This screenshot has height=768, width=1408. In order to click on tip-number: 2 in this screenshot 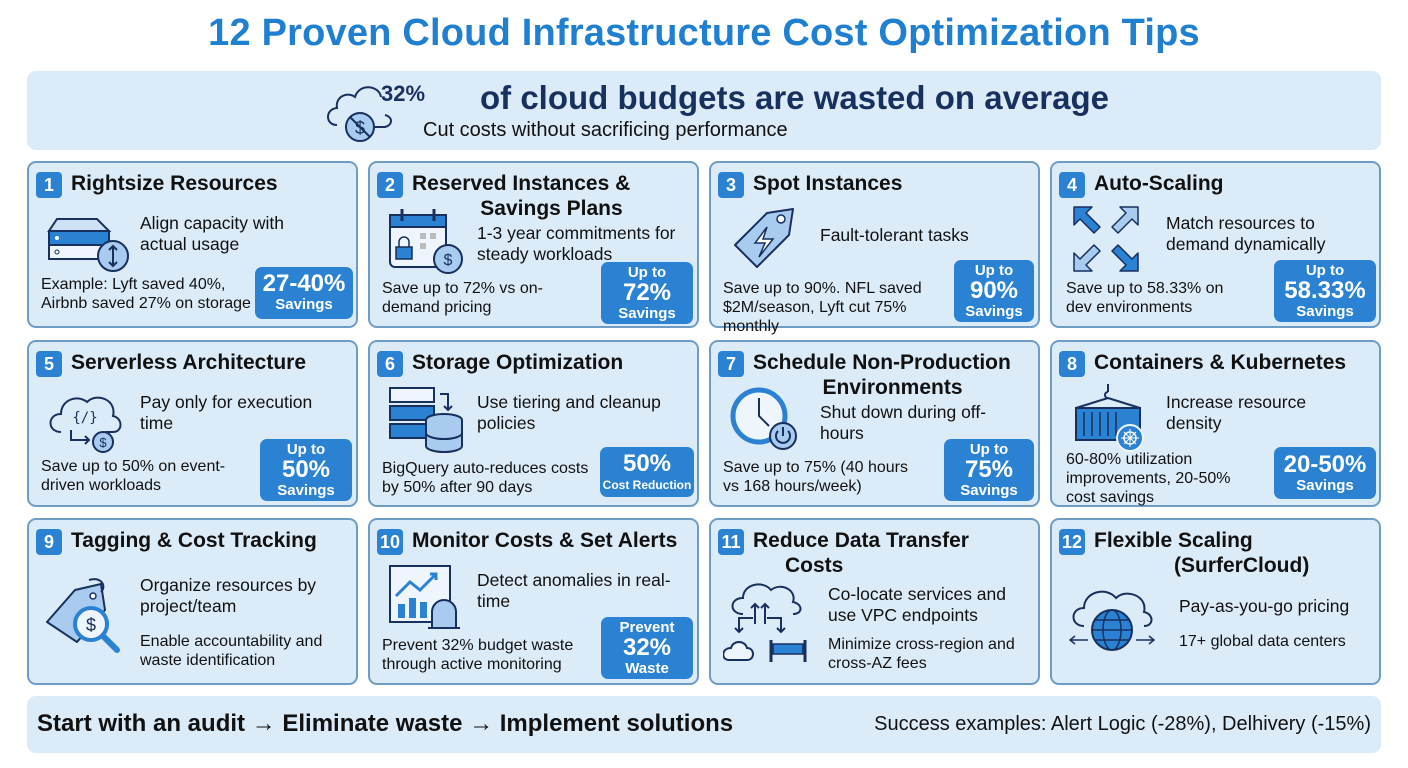, I will do `click(390, 185)`.